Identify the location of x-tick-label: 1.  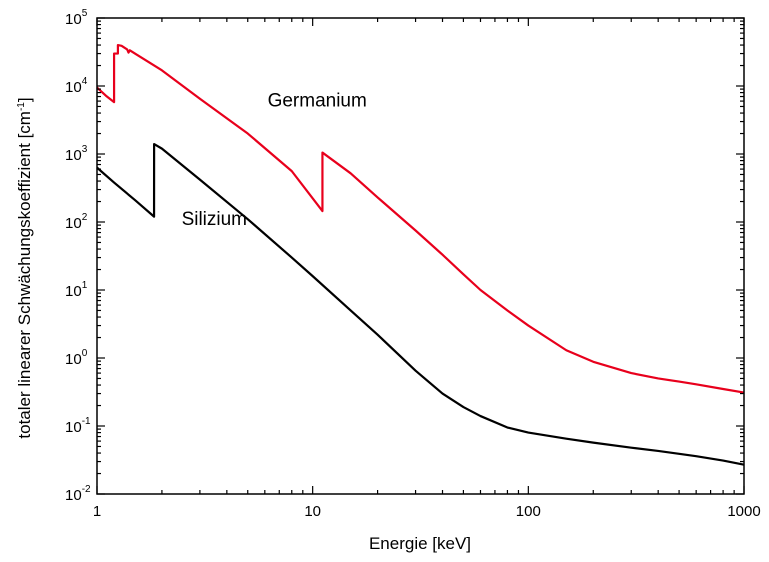
(97, 511).